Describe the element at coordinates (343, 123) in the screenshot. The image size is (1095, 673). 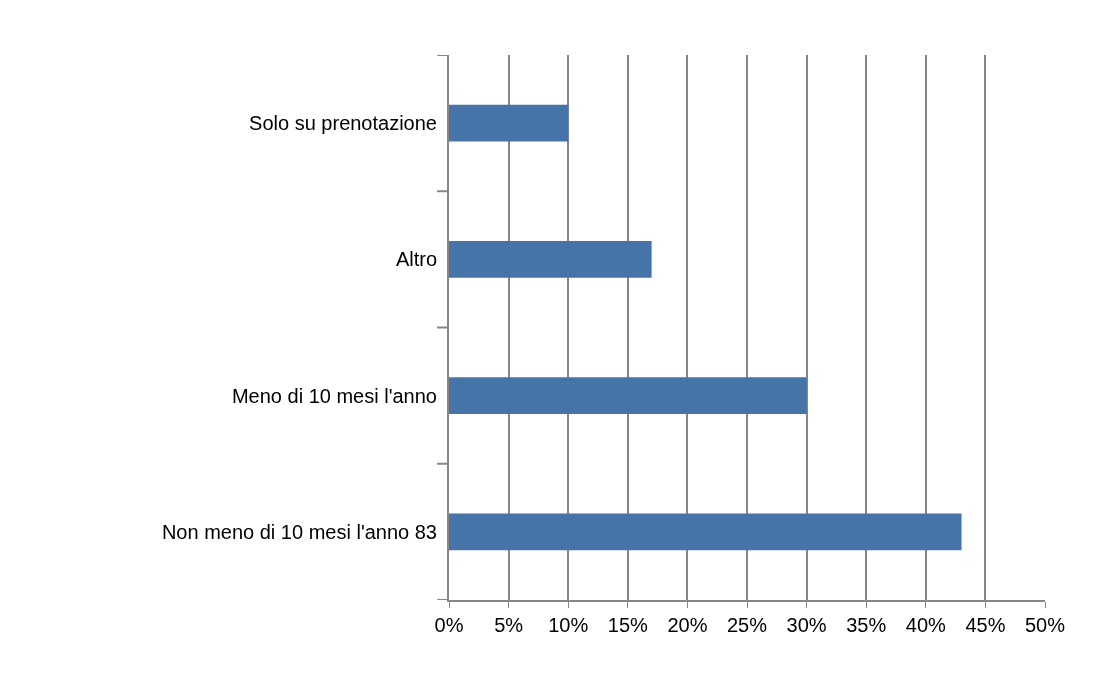
I see `y-tick-label: Solo su prenotazione` at that location.